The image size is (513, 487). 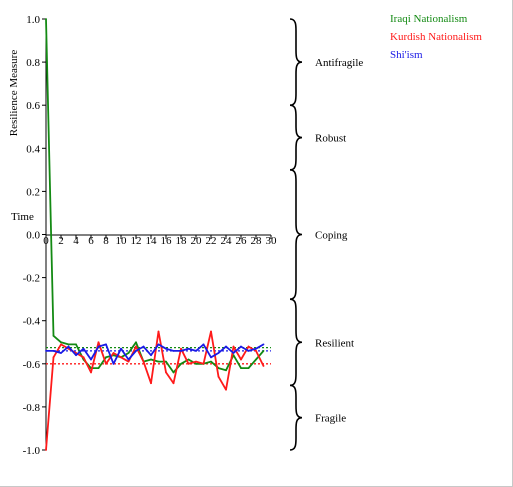 I want to click on legend-entry: Shi'ism, so click(x=406, y=55).